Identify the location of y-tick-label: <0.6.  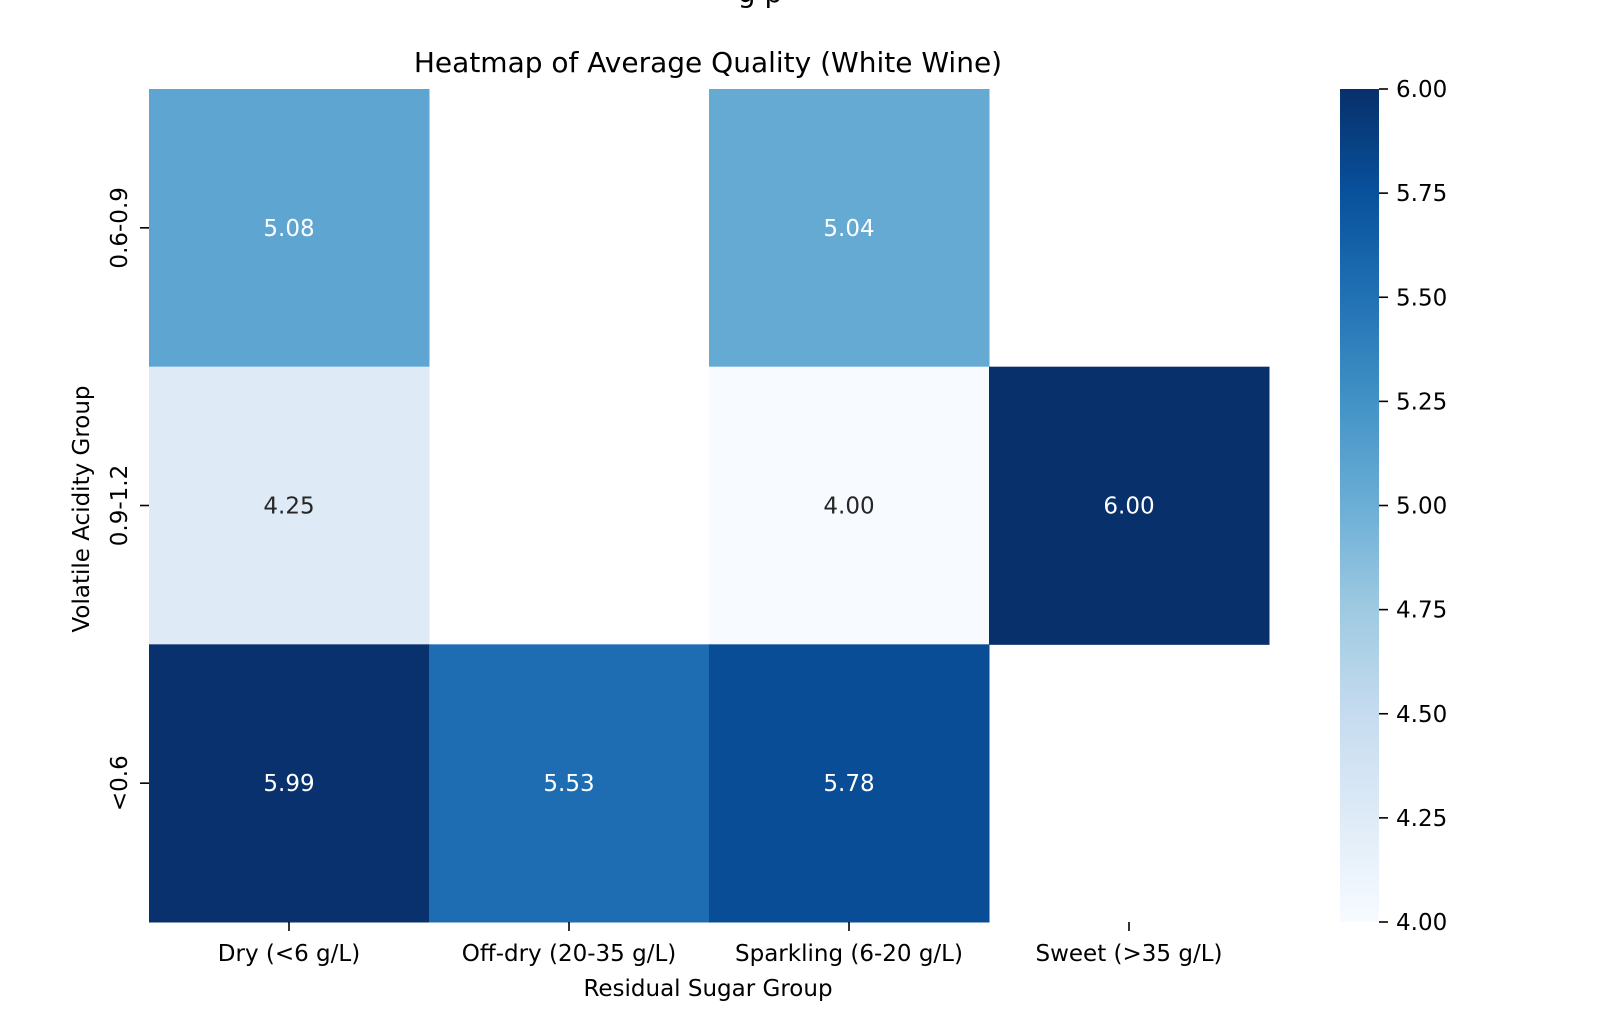
(120, 783).